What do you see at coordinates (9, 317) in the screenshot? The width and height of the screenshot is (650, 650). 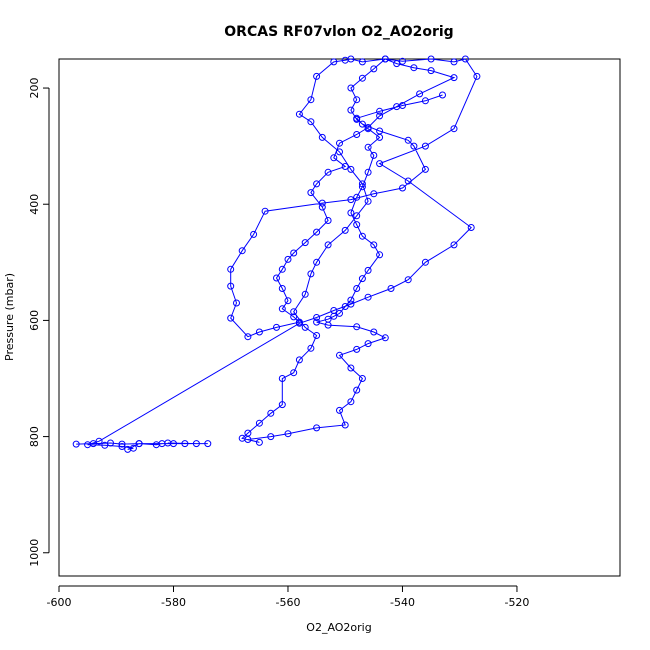 I see `y-axis-label: Pressure (mbar)` at bounding box center [9, 317].